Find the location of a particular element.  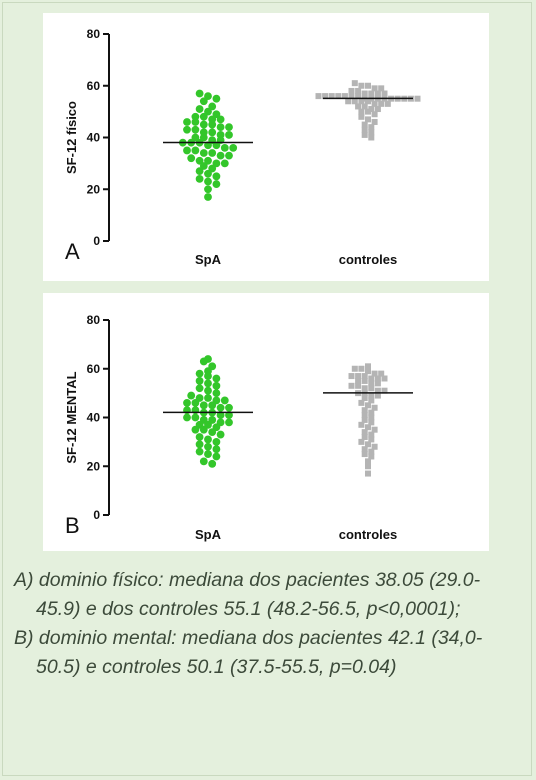

y-axis-label: SF-12 MENTAL is located at coordinates (71, 417).